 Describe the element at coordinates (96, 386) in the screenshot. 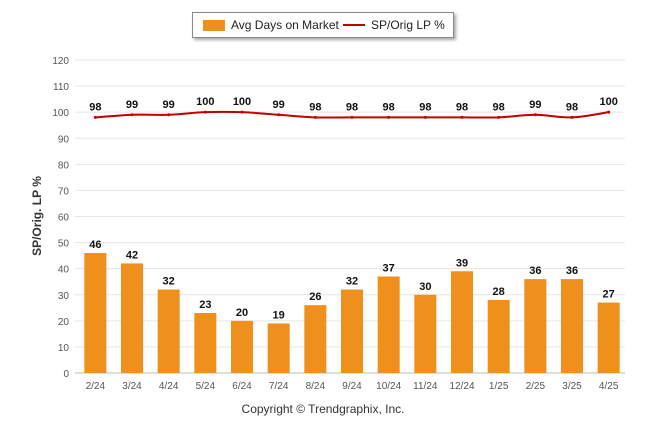

I see `x-tick-label: 2/24` at that location.